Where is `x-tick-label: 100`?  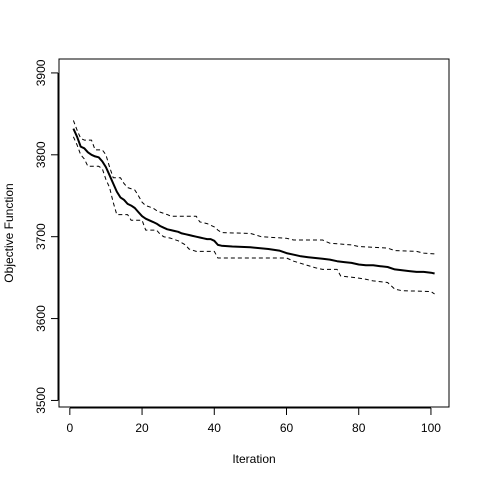 x-tick-label: 100 is located at coordinates (431, 428).